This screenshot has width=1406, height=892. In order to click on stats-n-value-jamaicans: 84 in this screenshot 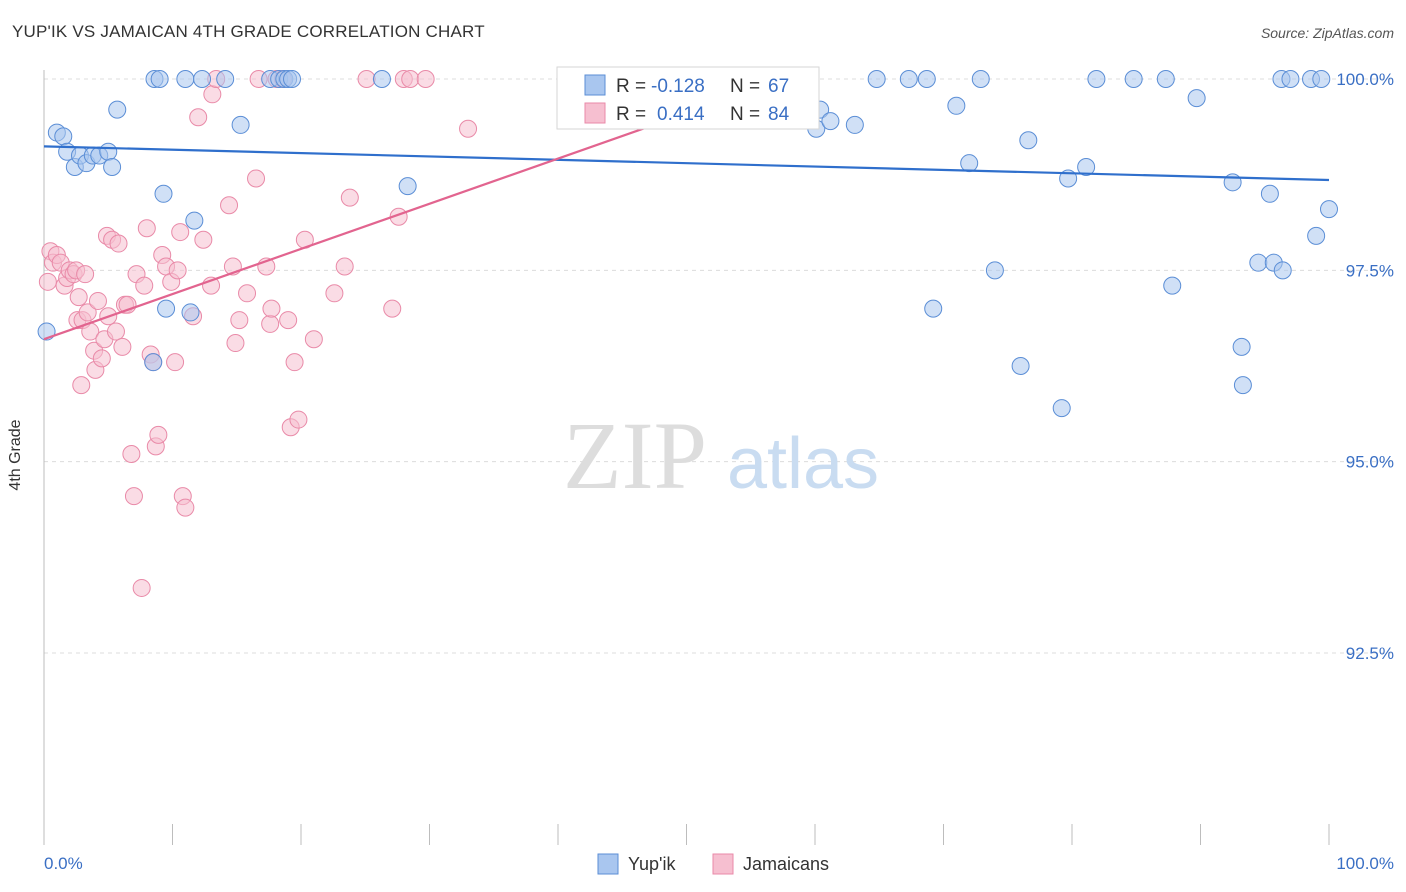, I will do `click(779, 114)`.